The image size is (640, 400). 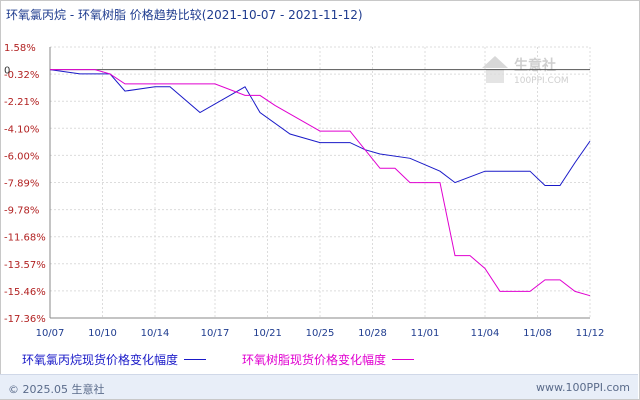 What do you see at coordinates (583, 387) in the screenshot?
I see `footer-site-link: www.100PPI.com` at bounding box center [583, 387].